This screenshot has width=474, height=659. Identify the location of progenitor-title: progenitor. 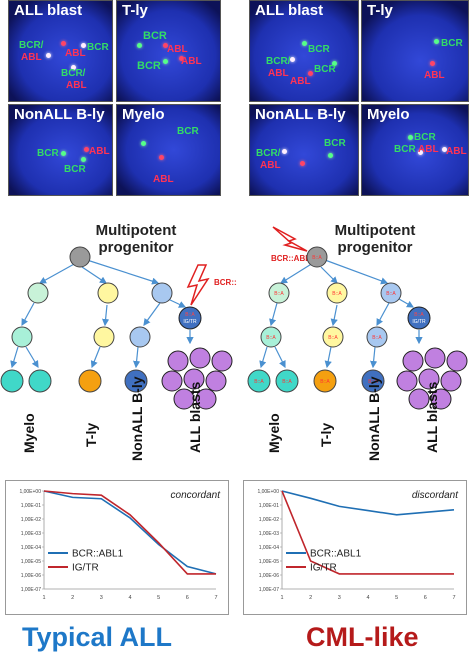
(375, 247).